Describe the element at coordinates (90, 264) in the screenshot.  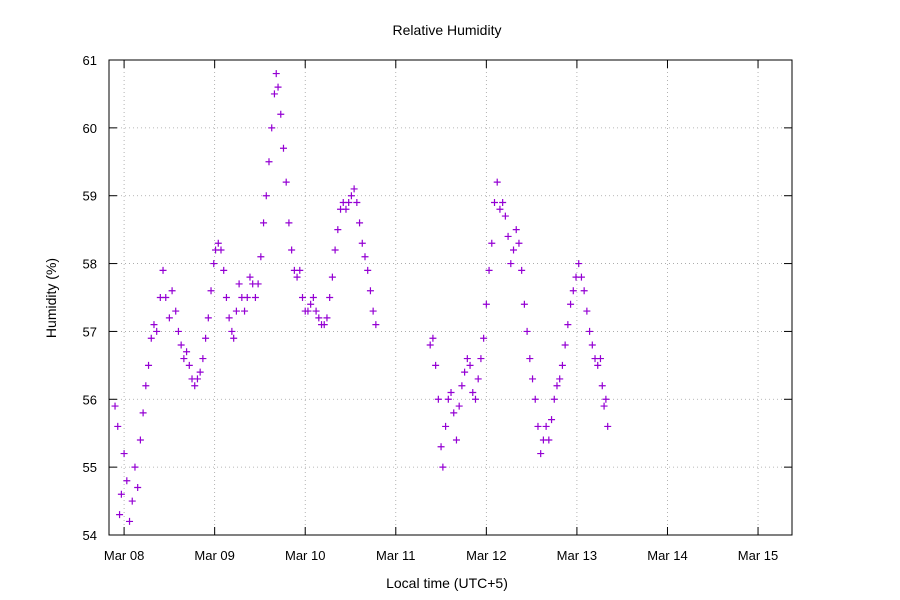
I see `y-tick-label: 58` at that location.